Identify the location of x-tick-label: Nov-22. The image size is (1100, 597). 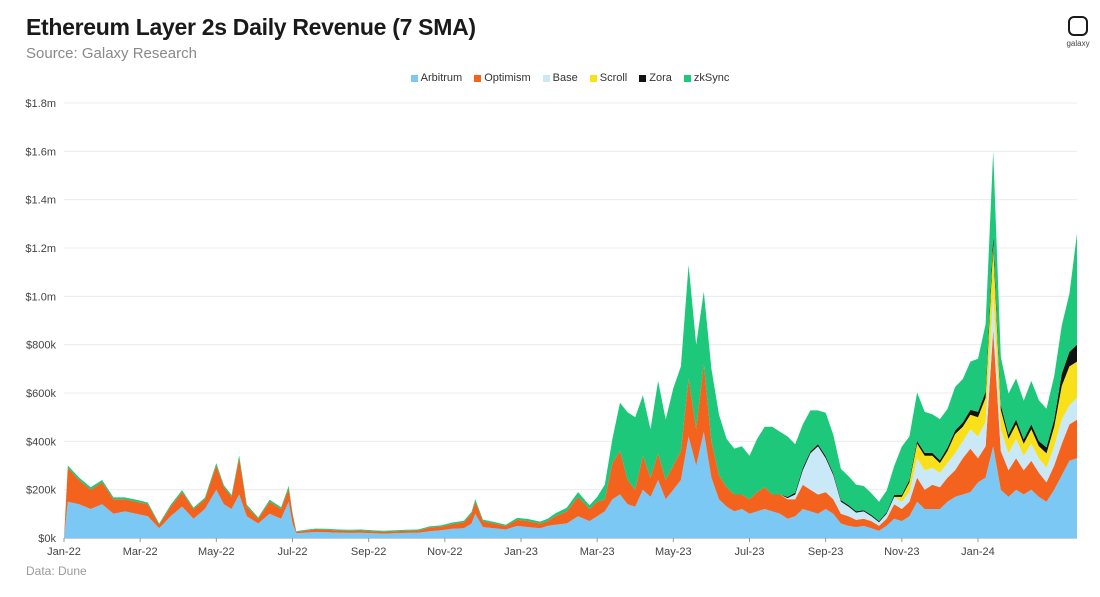
(444, 552).